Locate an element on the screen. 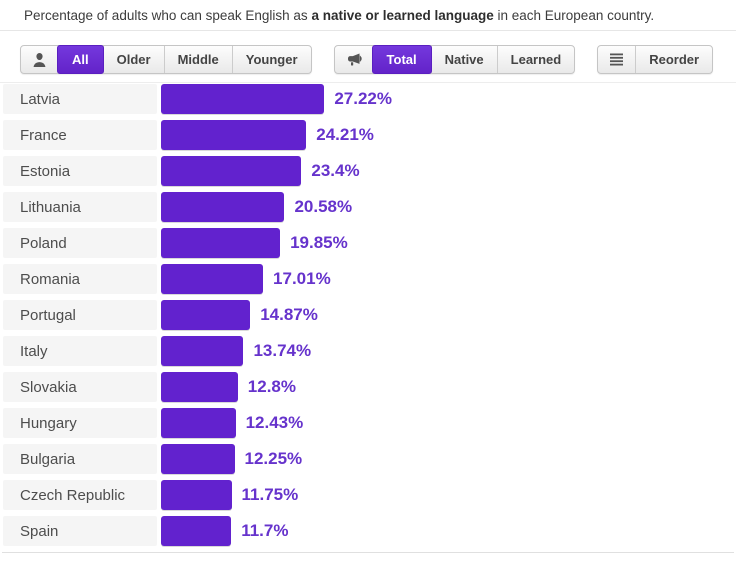  bar-track: 19.85% is located at coordinates (448, 243).